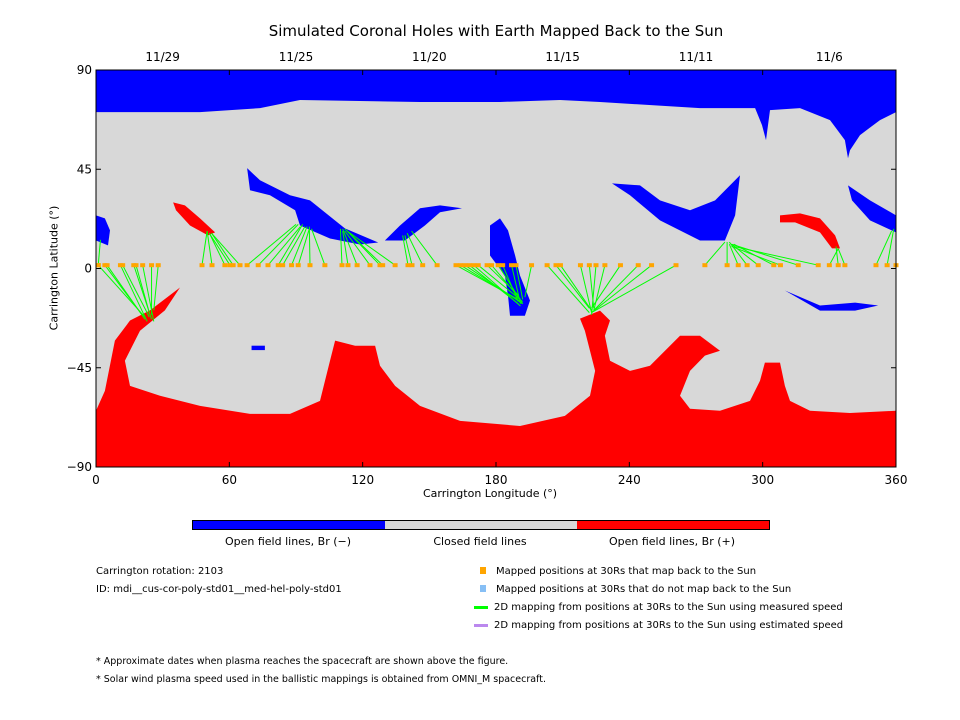 This screenshot has height=720, width=960. I want to click on date-label: 11/6, so click(829, 57).